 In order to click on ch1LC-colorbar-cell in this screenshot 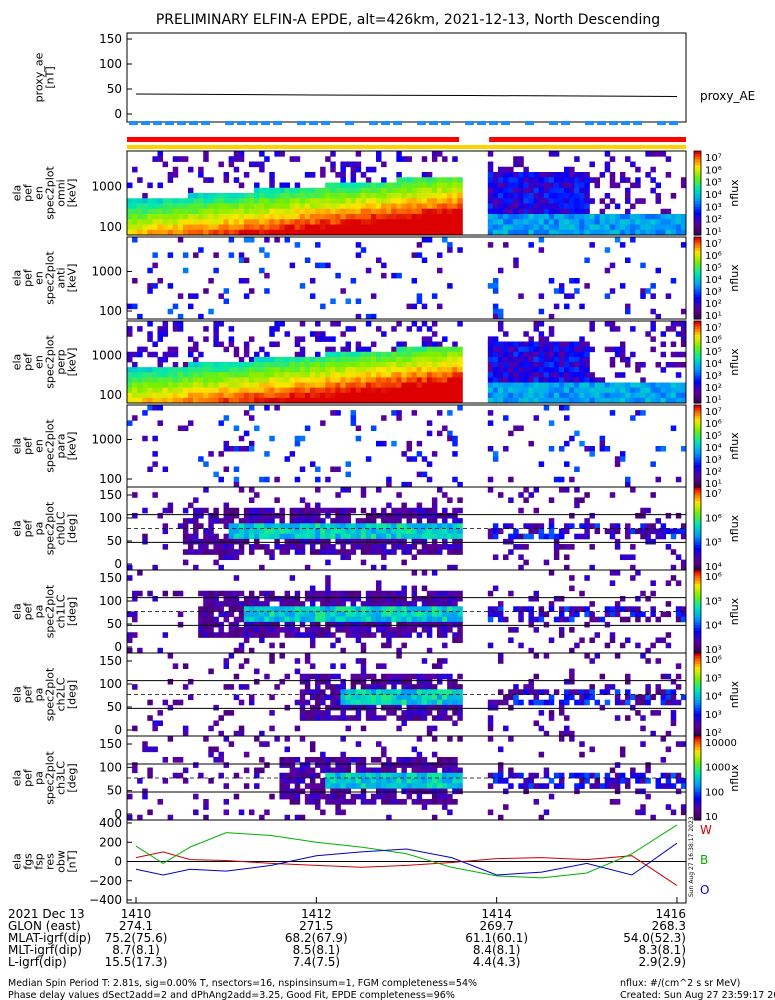, I will do `click(697, 602)`.